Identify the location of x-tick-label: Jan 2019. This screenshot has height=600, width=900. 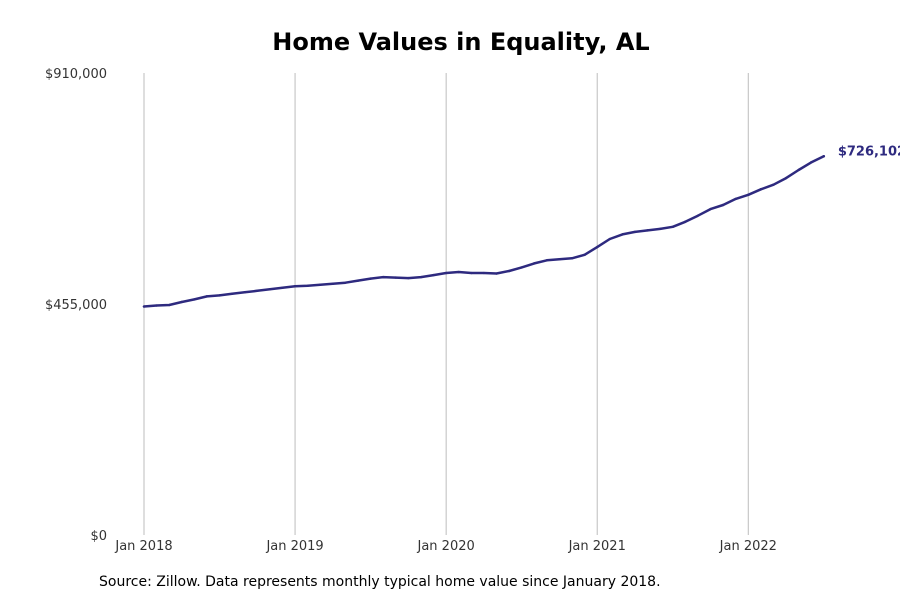
(294, 546).